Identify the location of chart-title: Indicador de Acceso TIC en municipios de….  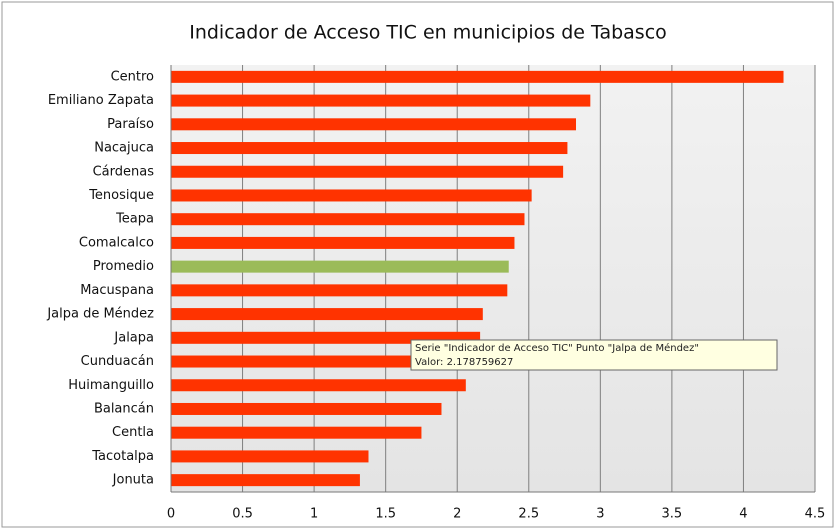
(428, 33).